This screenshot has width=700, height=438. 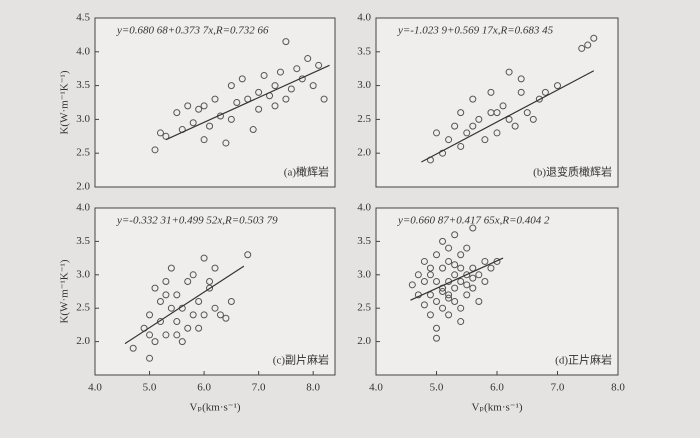 What do you see at coordinates (572, 172) in the screenshot?
I see `panel-label: (b)退变质橄辉岩` at bounding box center [572, 172].